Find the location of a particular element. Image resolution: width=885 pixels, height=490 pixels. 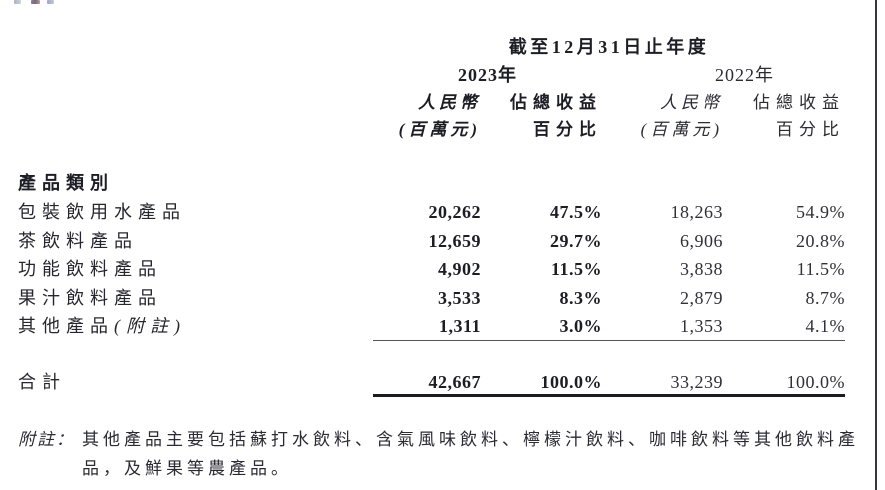

total-2023-rmb: 42,667 is located at coordinates (427, 382).